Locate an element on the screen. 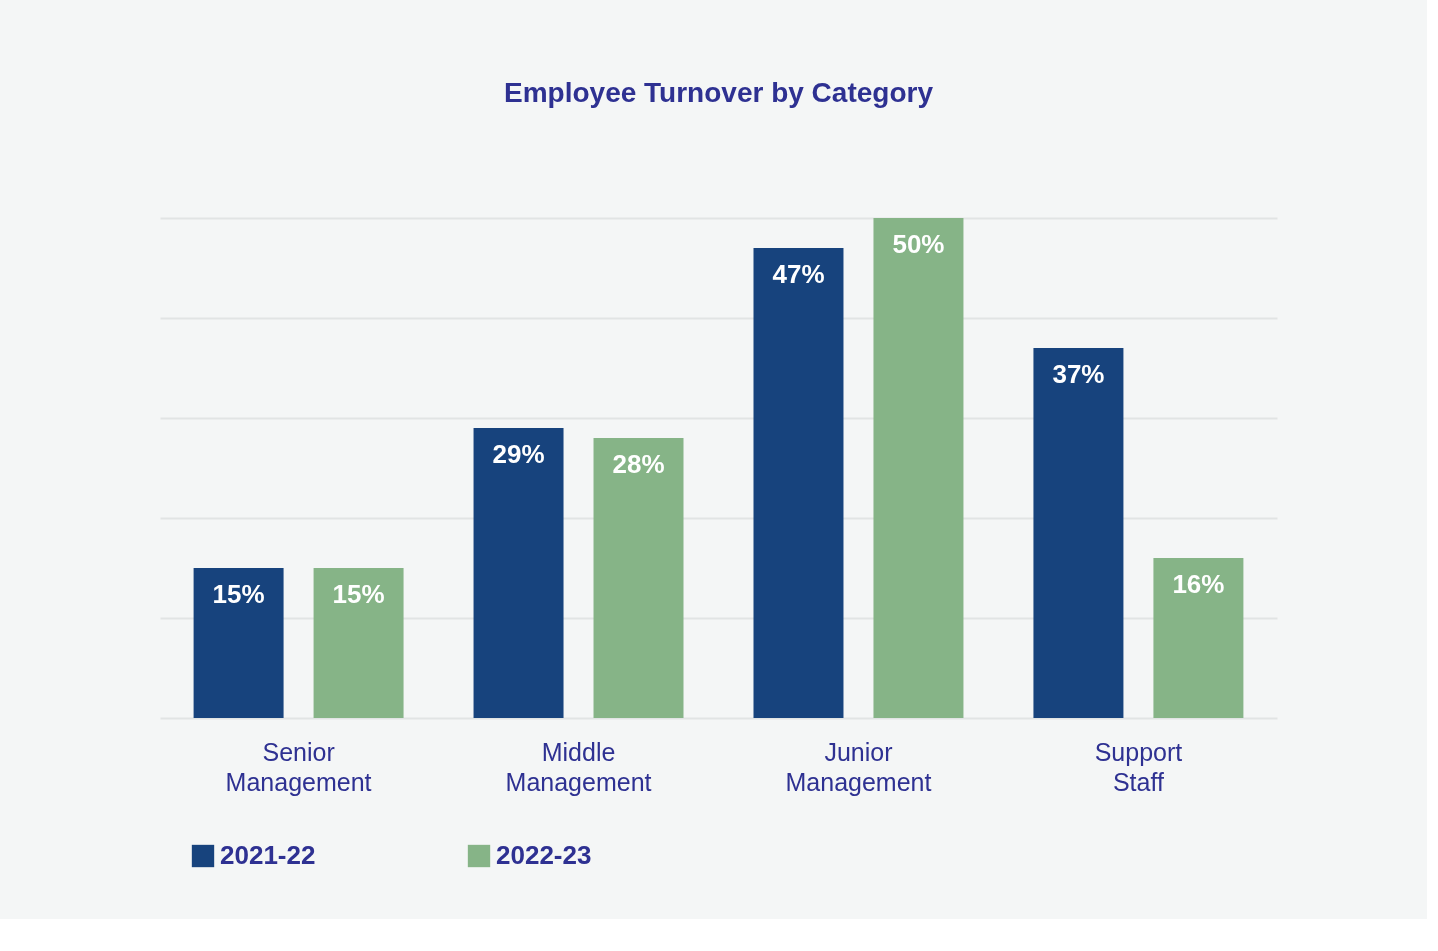 The image size is (1438, 951). chart-title: Employee Turnover by Category is located at coordinates (719, 92).